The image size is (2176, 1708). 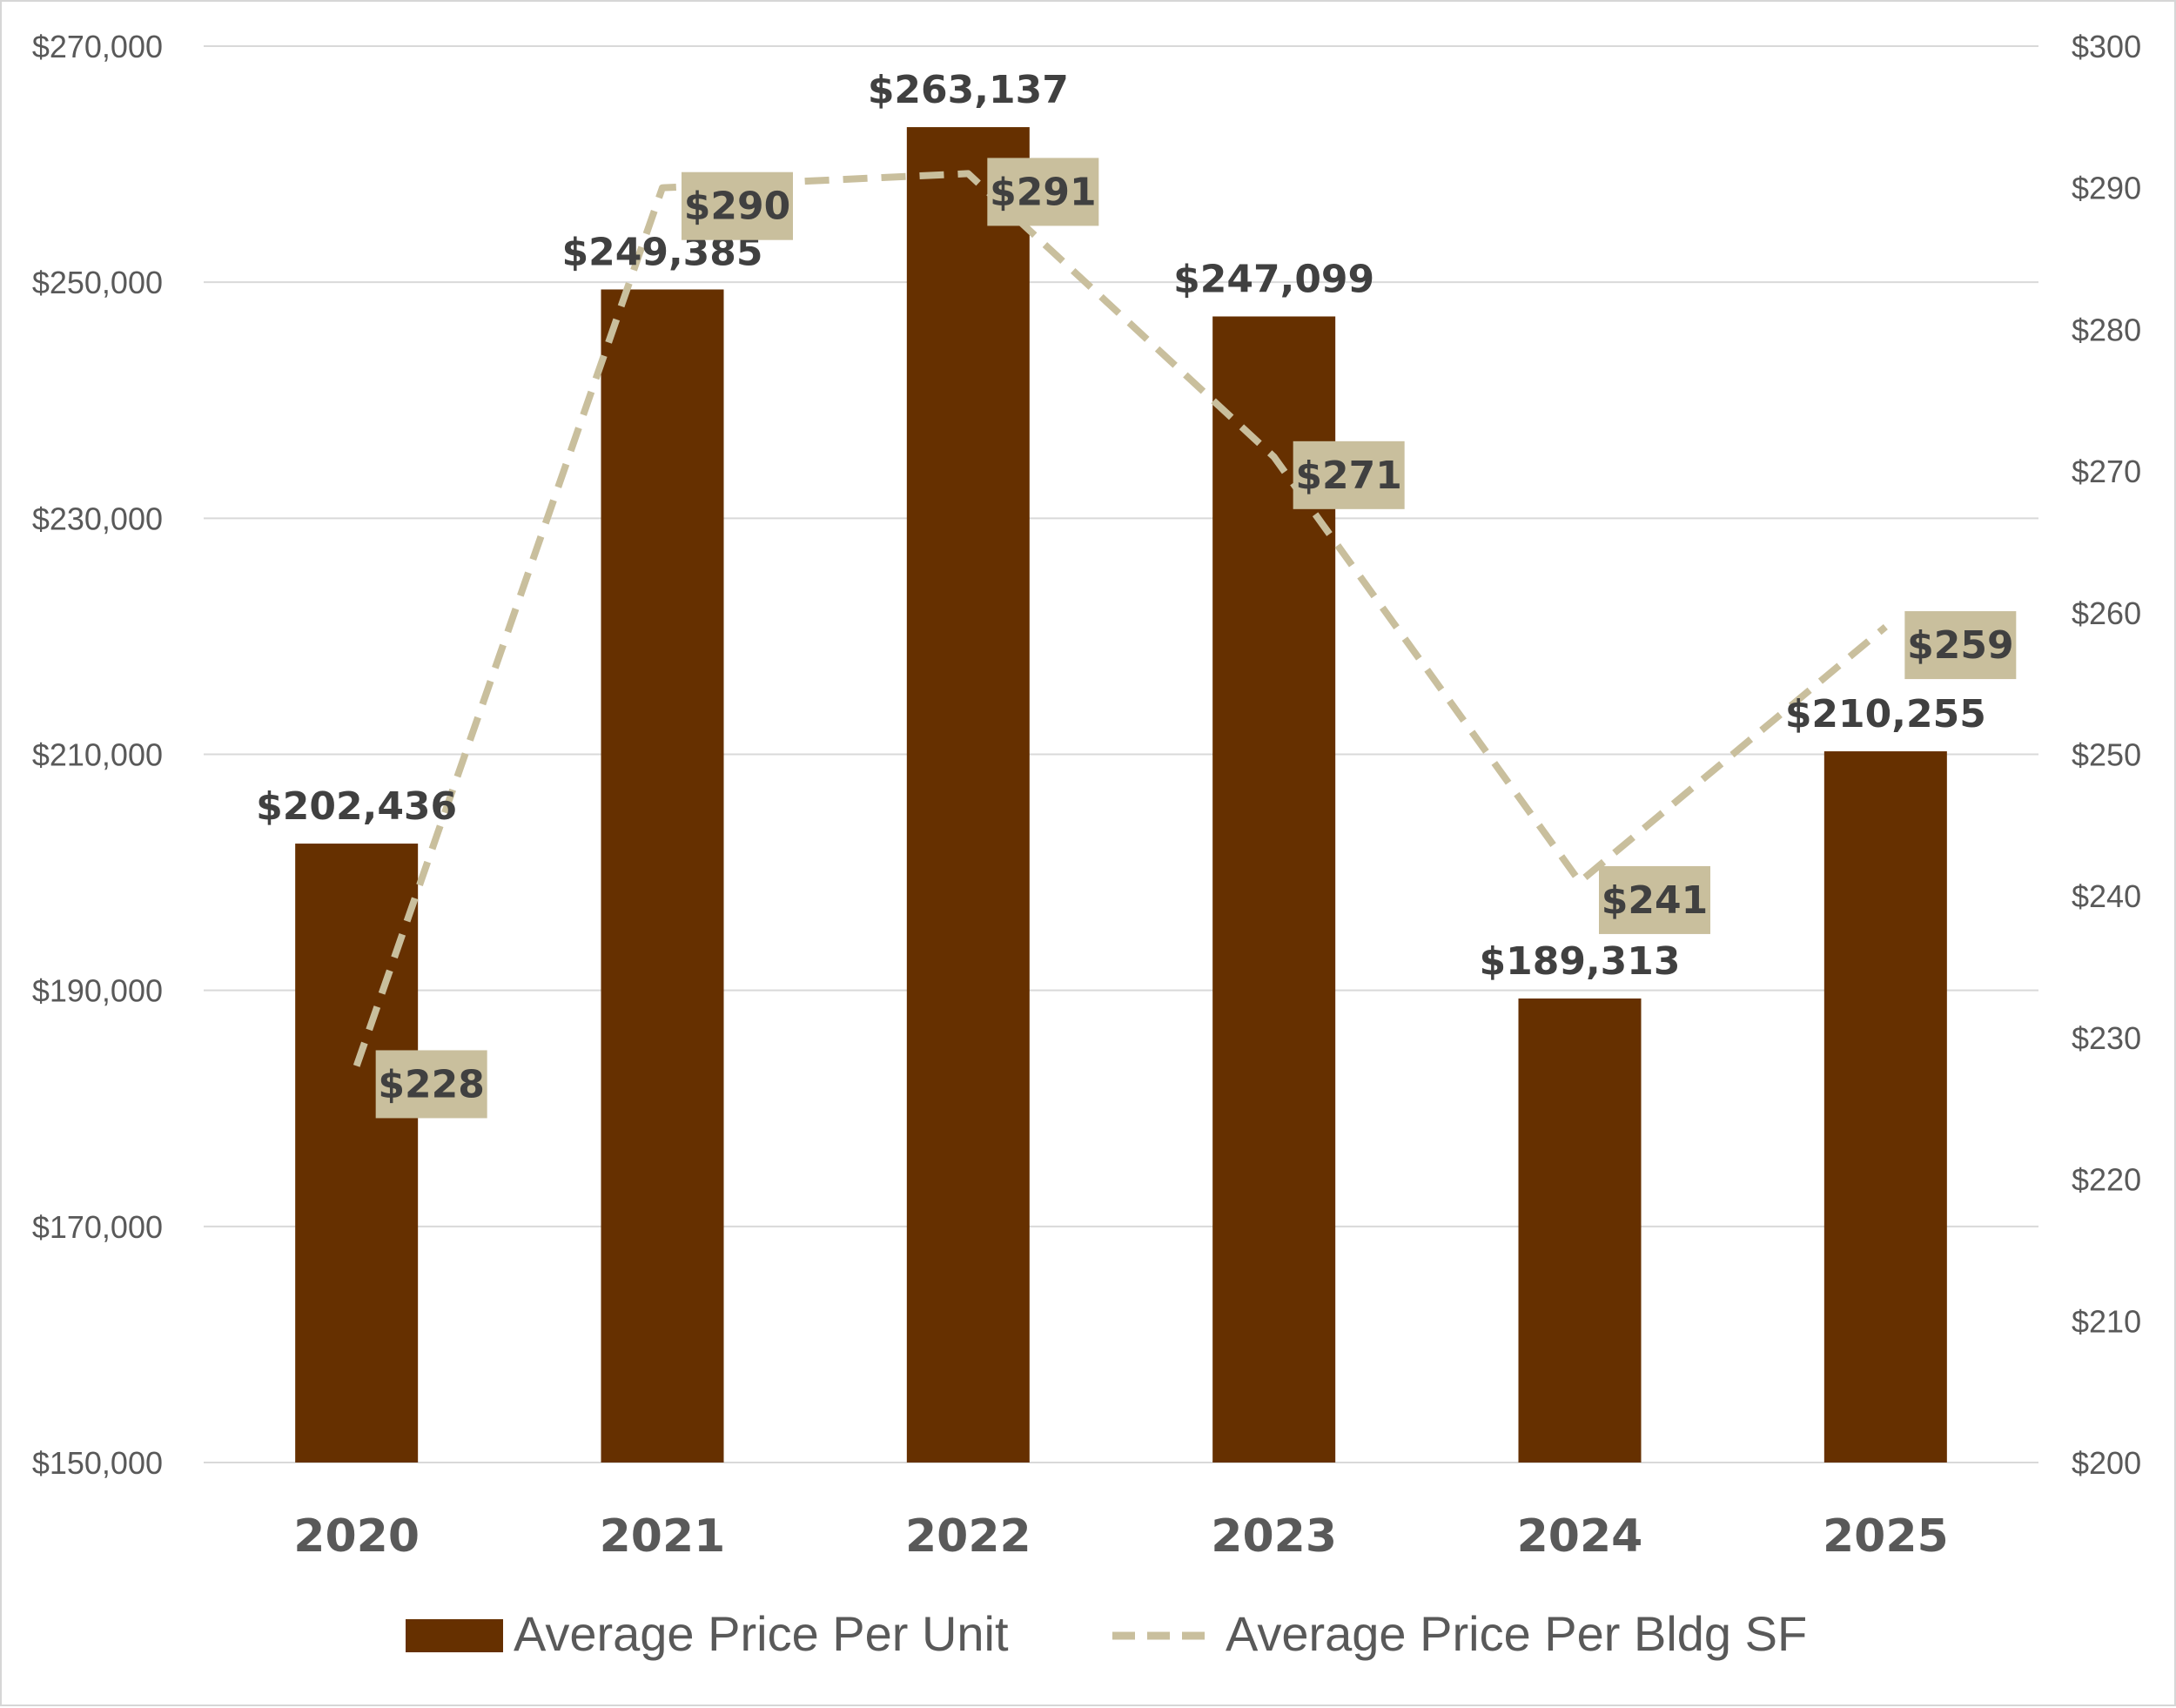 What do you see at coordinates (2106, 1463) in the screenshot?
I see `right-axis-tick-label: $200` at bounding box center [2106, 1463].